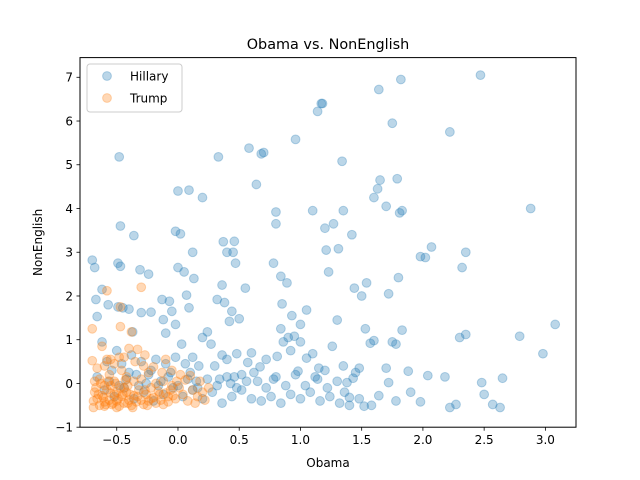  Describe the element at coordinates (69, 121) in the screenshot. I see `y-tick-label: 6` at that location.